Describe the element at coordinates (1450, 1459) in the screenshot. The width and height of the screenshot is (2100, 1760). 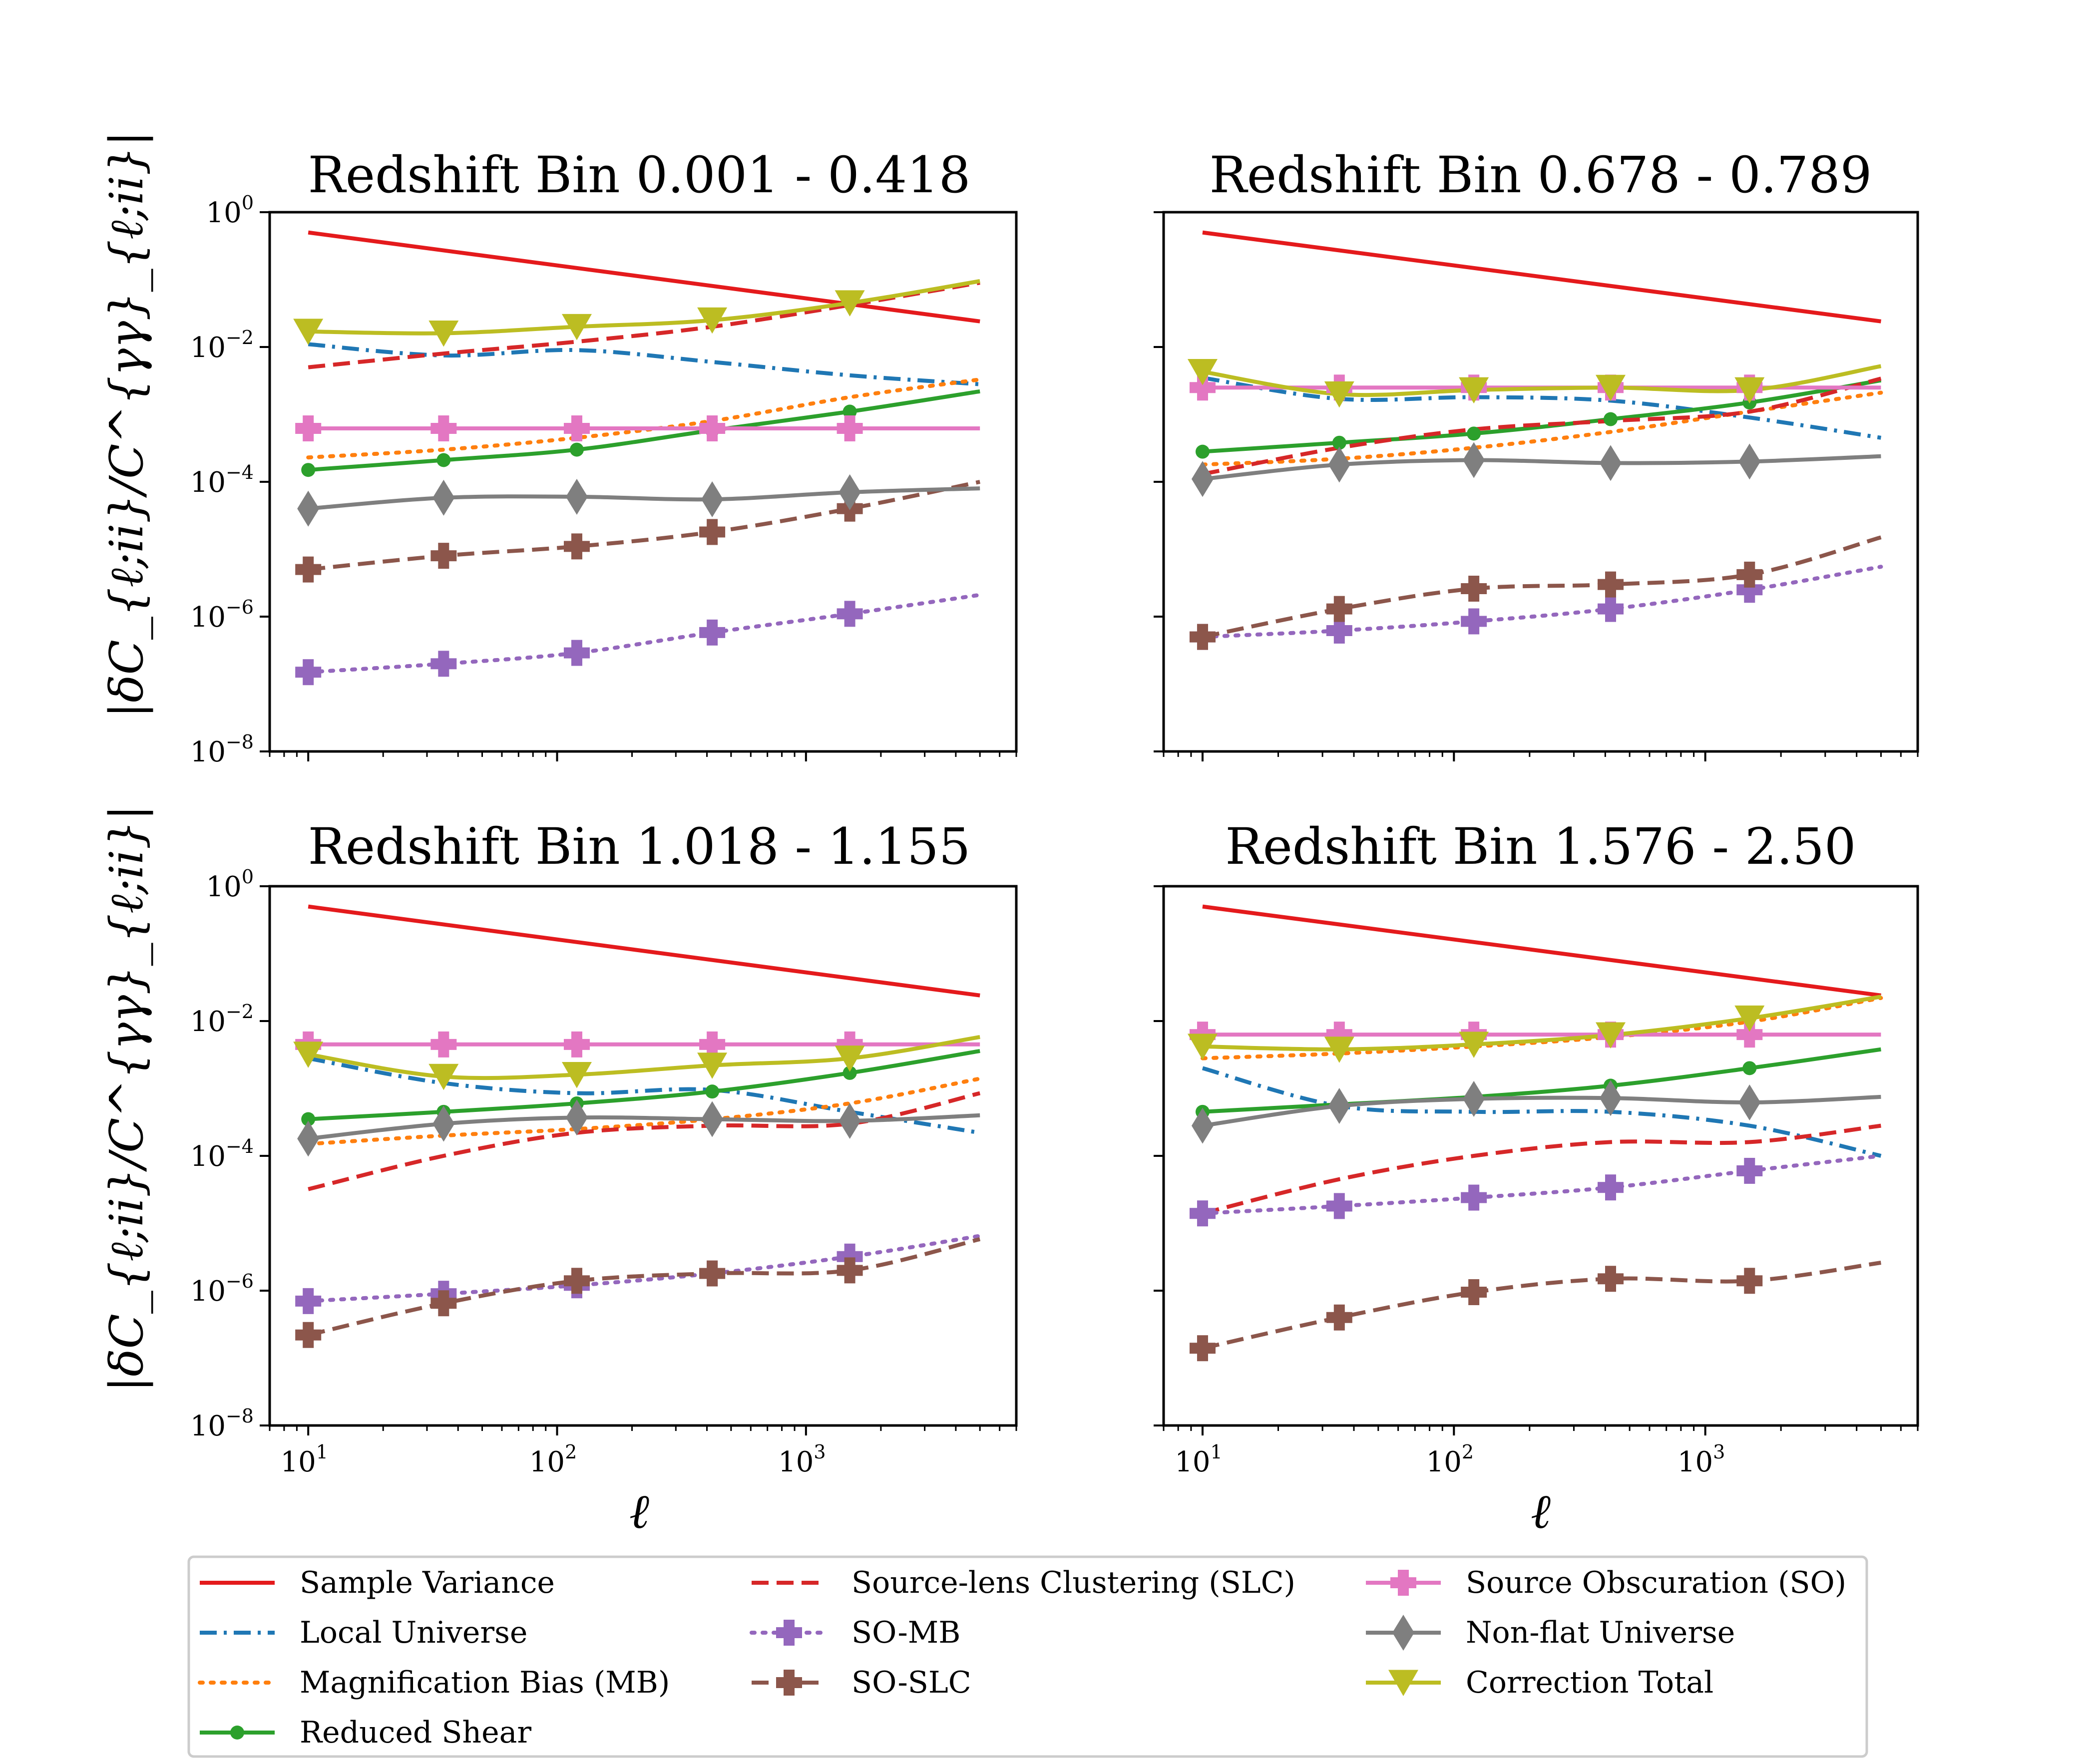
I see `panel-3-xtick-label-2: 102` at that location.